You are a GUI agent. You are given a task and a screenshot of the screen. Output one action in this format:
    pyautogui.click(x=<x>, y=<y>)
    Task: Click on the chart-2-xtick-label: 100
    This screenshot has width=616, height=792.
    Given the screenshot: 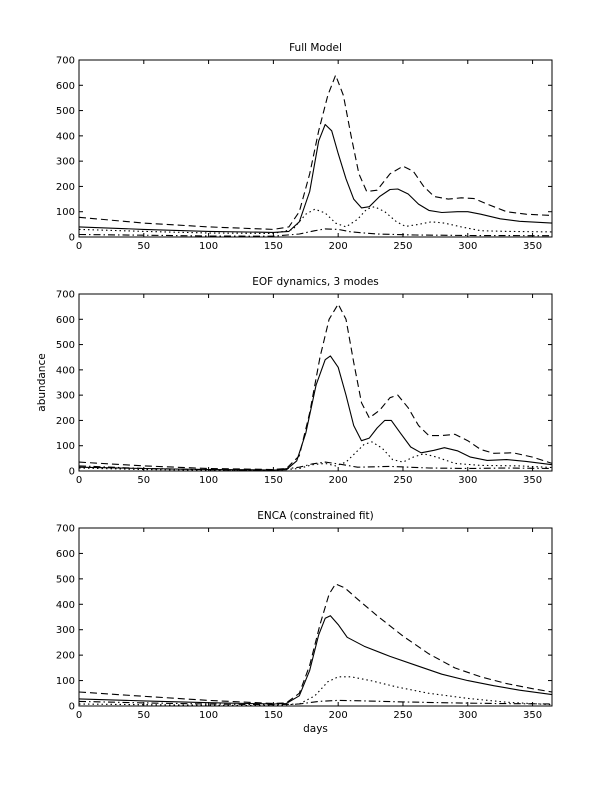 What is the action you would take?
    pyautogui.click(x=208, y=480)
    